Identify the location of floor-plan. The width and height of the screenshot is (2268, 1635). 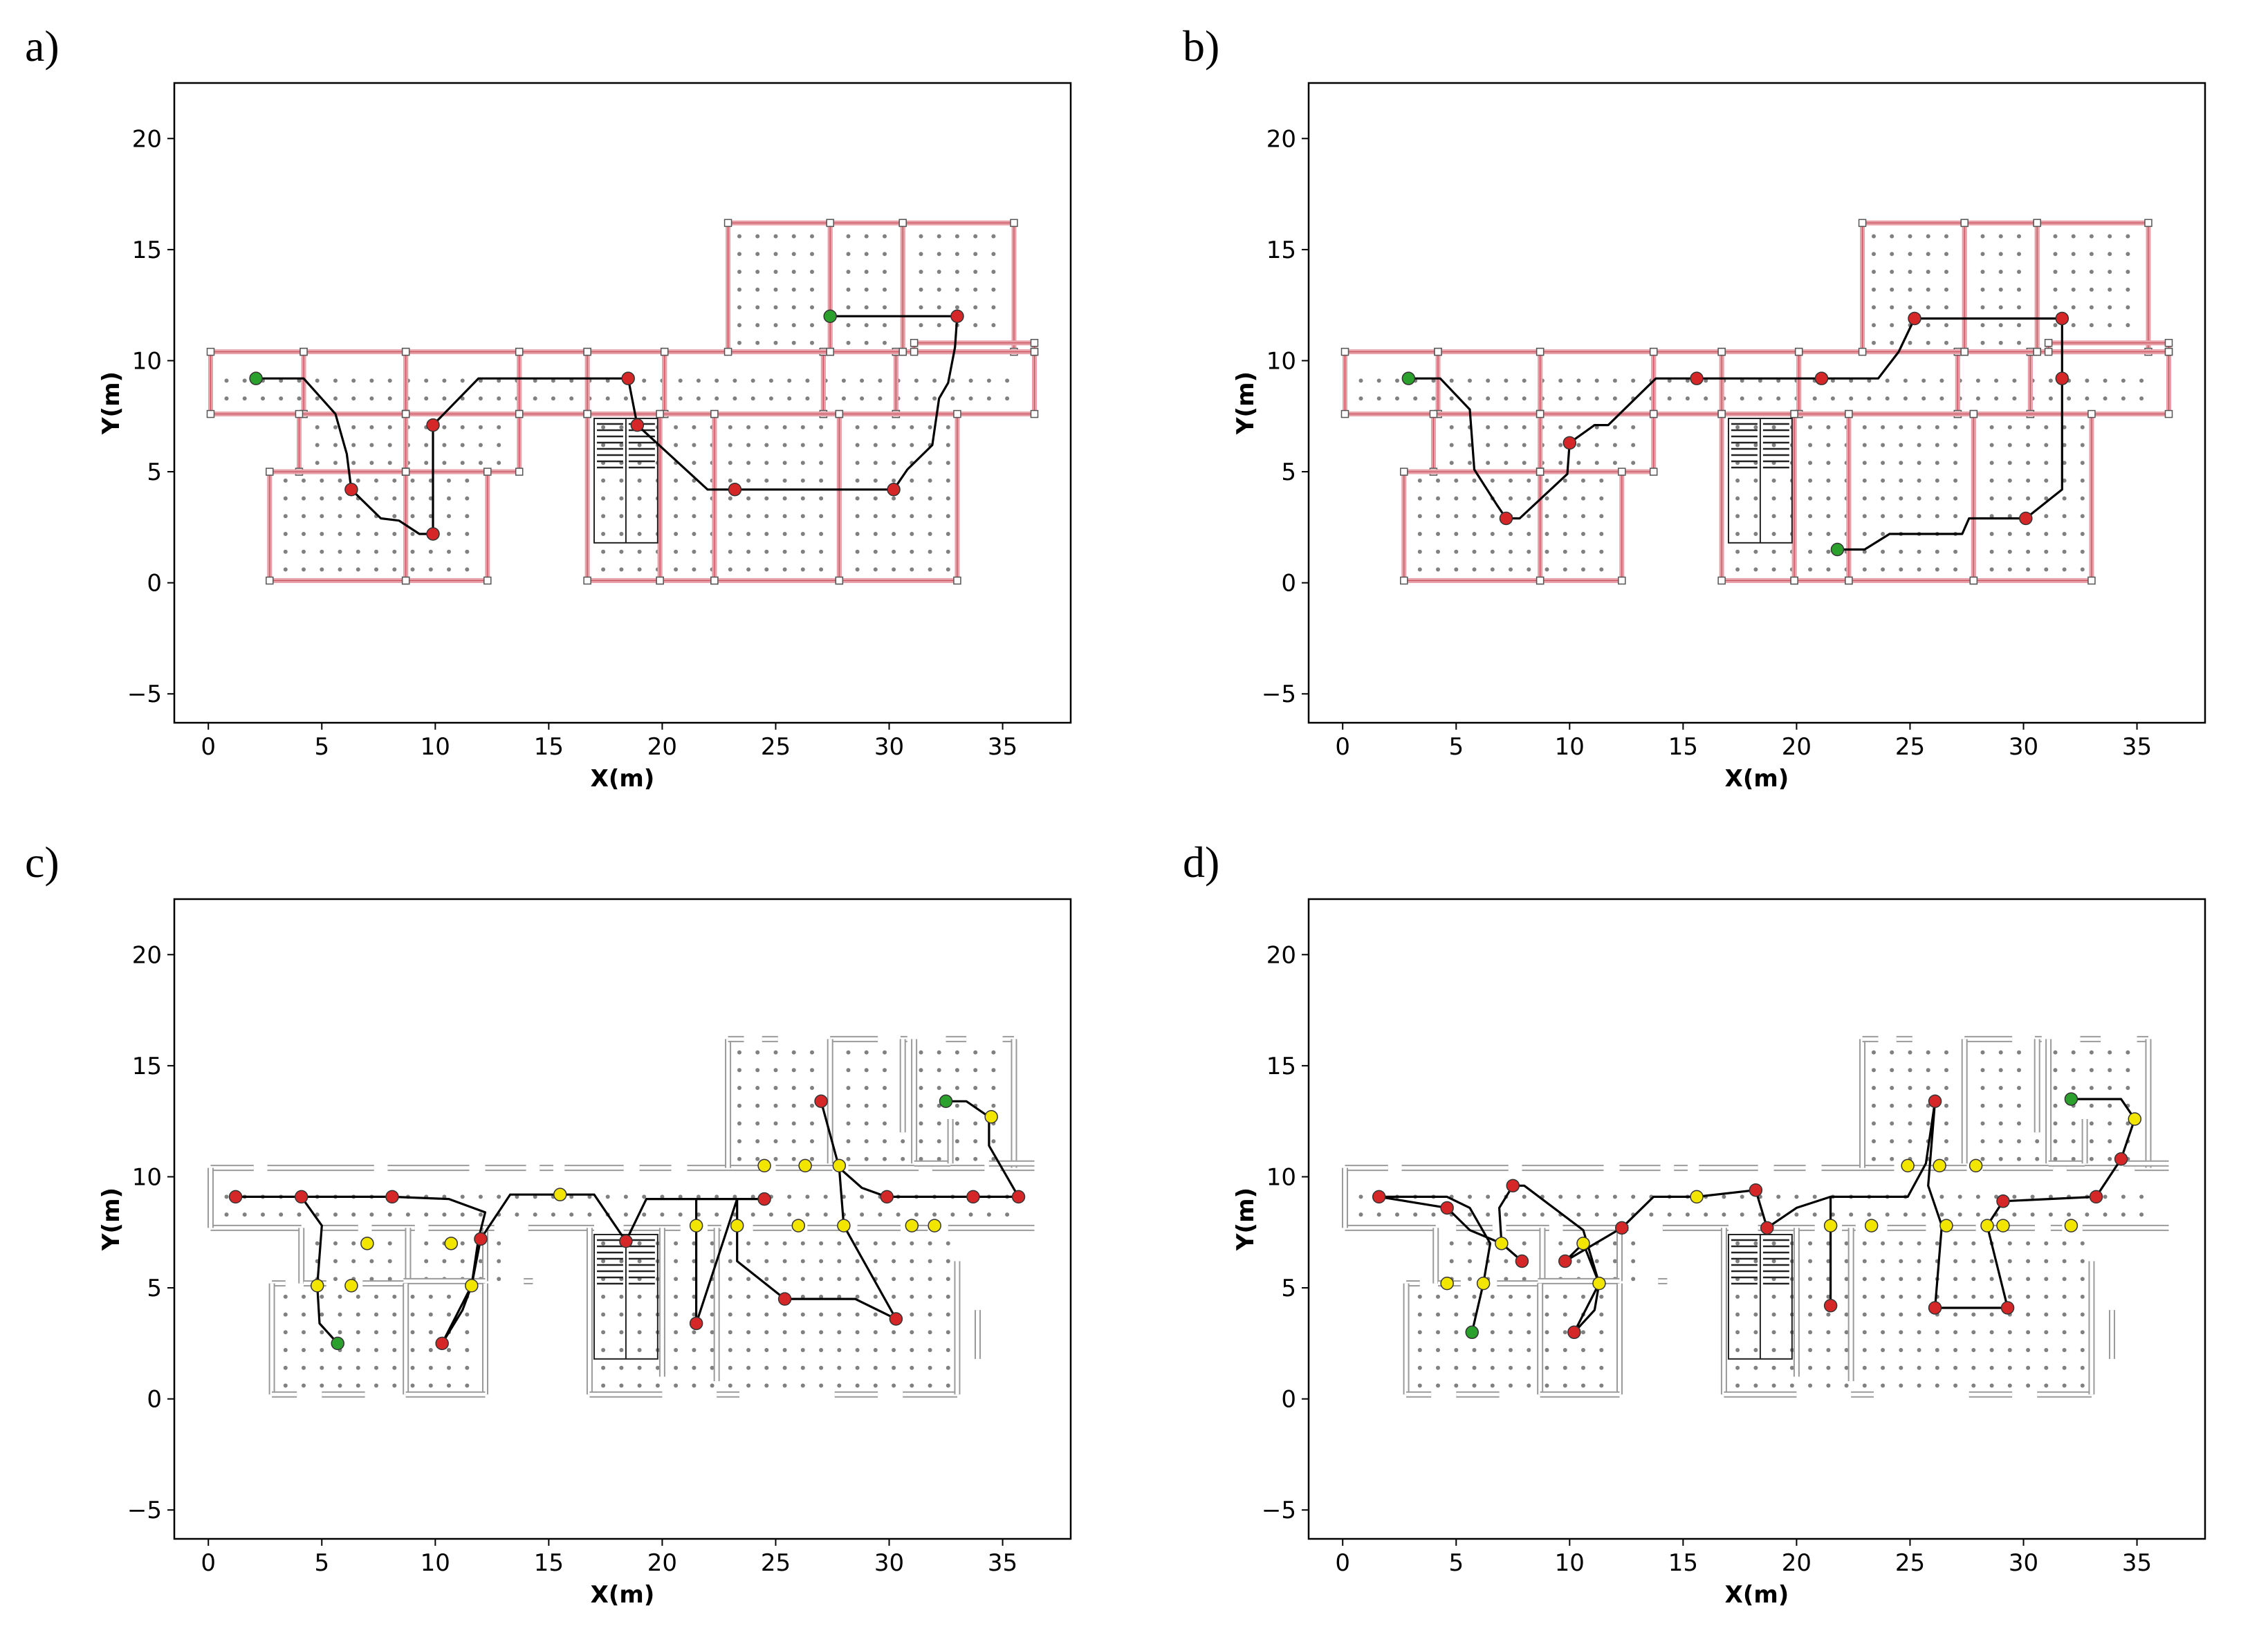
(622, 402).